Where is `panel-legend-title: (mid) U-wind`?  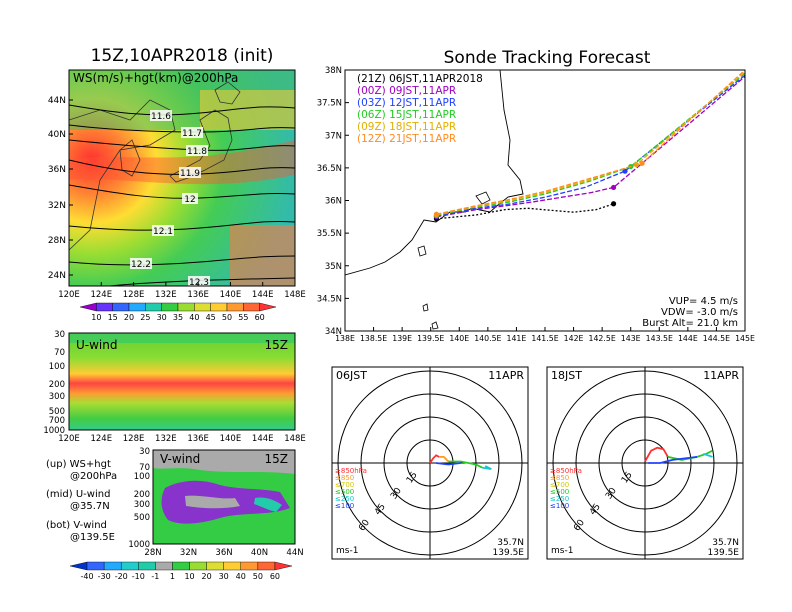 panel-legend-title: (mid) U-wind is located at coordinates (78, 494).